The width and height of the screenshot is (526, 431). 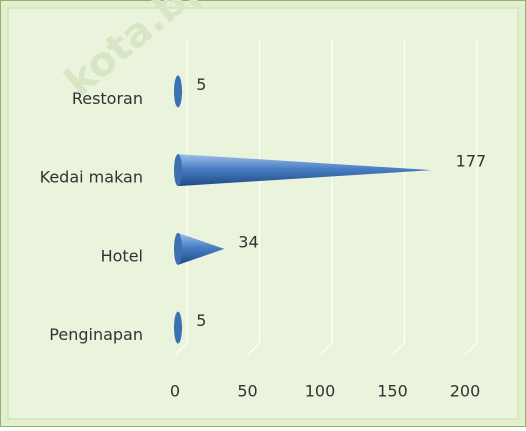 What do you see at coordinates (248, 241) in the screenshot?
I see `data-label: 34` at bounding box center [248, 241].